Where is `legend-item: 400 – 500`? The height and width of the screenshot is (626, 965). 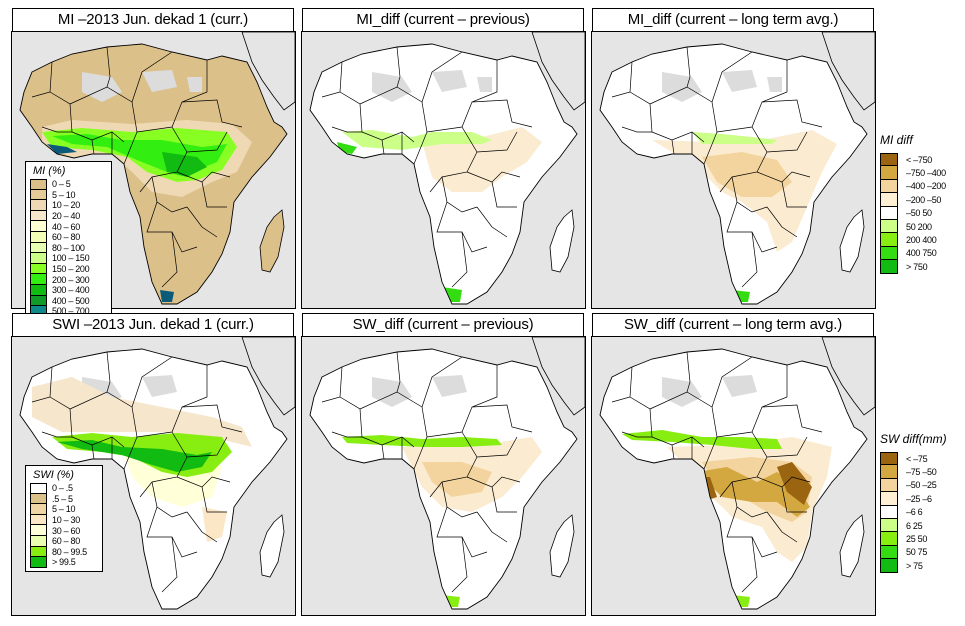
legend-item: 400 – 500 is located at coordinates (68, 301).